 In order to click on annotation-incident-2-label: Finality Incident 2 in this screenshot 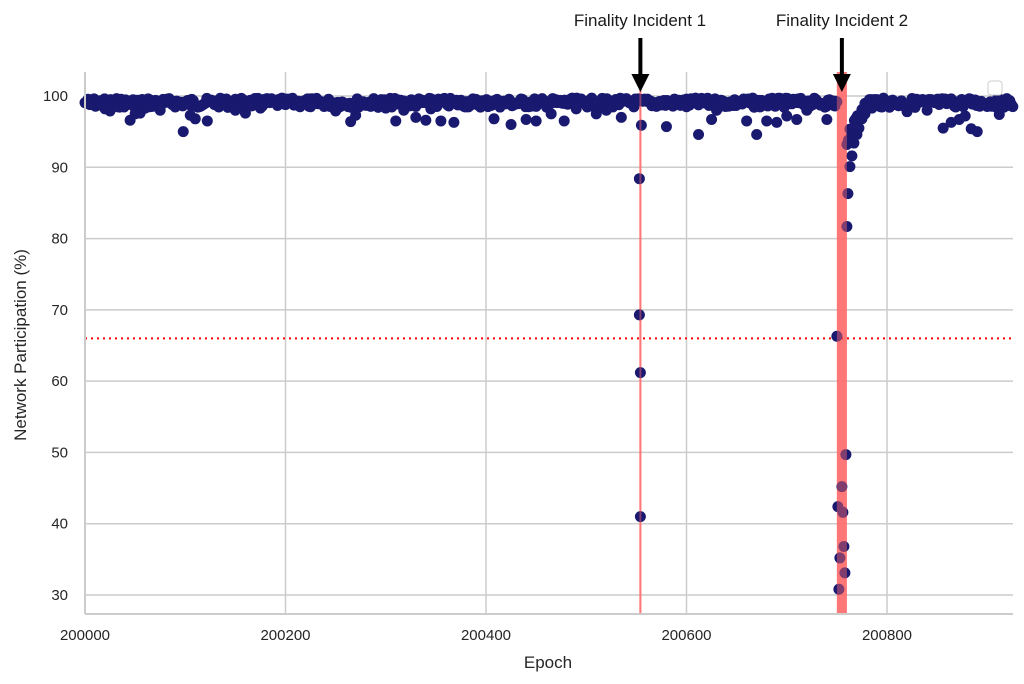, I will do `click(842, 20)`.